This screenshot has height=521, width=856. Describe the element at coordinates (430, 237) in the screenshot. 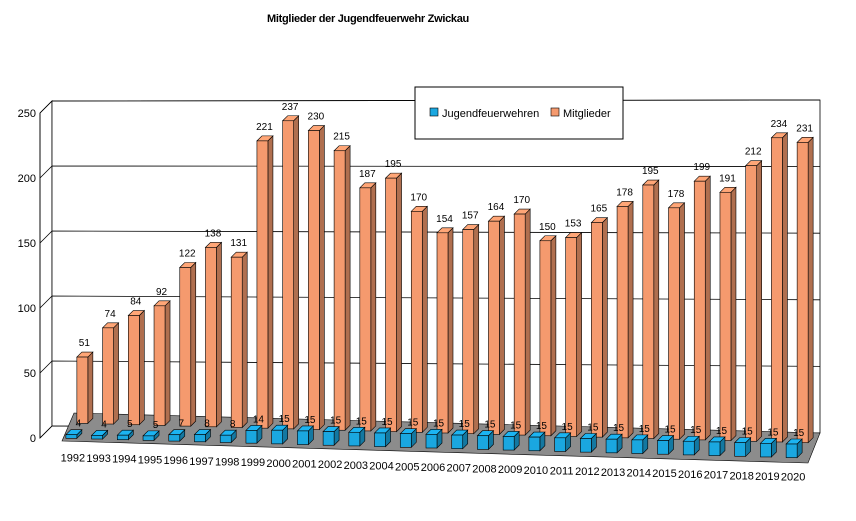

I see `gridline` at that location.